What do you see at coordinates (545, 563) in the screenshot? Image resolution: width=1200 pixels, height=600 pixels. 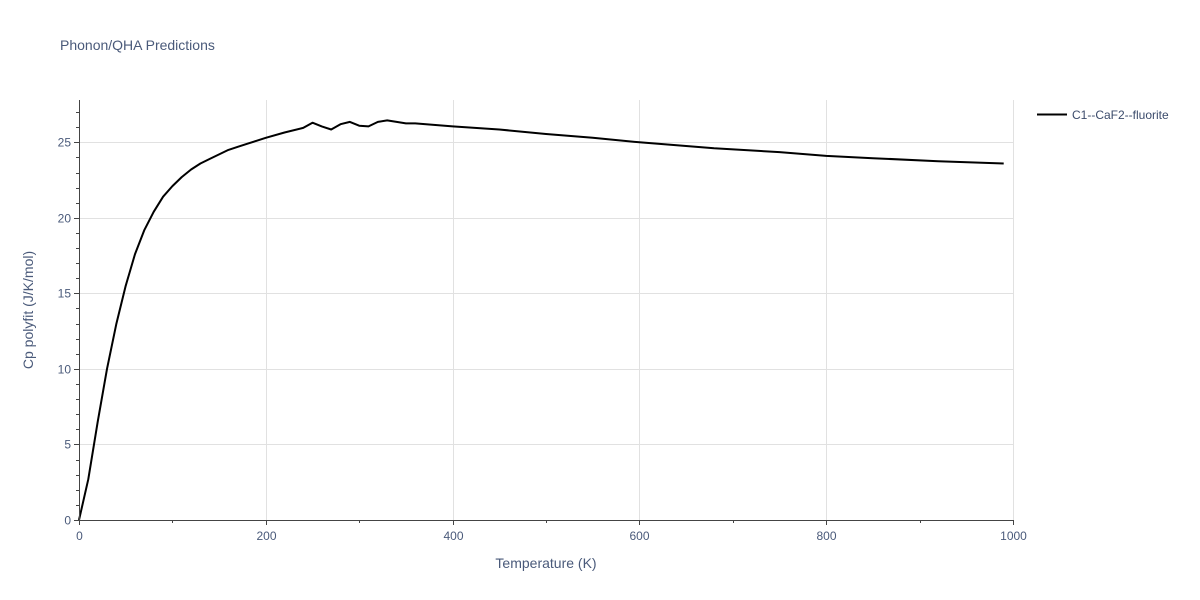 I see `x-axis-title: Temperature (K)` at bounding box center [545, 563].